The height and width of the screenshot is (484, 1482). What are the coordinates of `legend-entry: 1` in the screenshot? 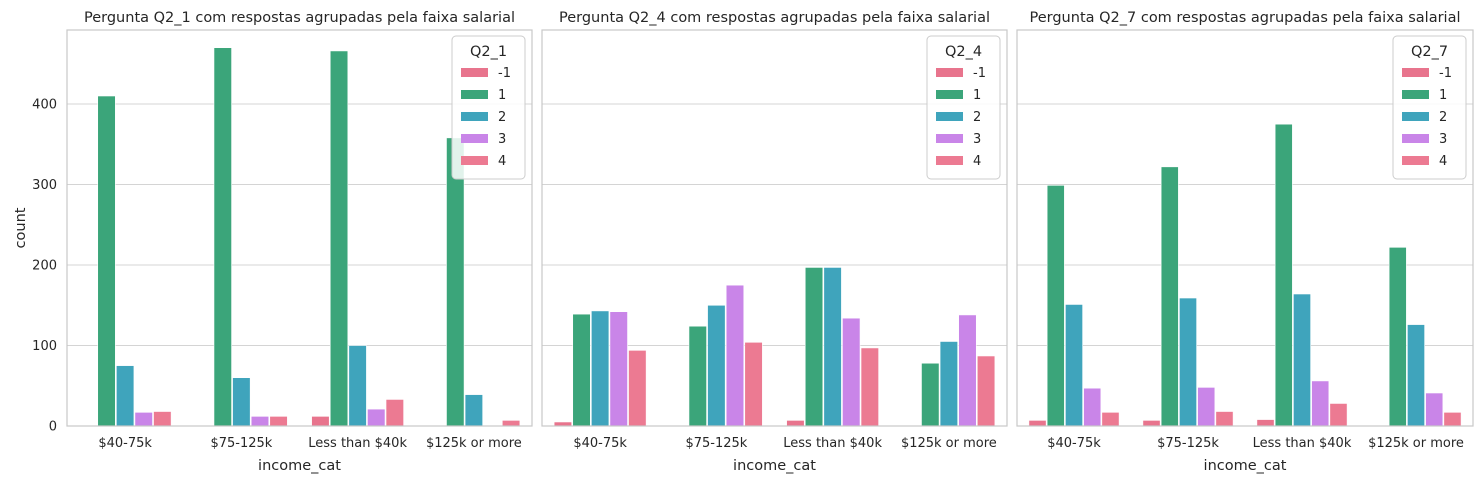 It's located at (502, 95).